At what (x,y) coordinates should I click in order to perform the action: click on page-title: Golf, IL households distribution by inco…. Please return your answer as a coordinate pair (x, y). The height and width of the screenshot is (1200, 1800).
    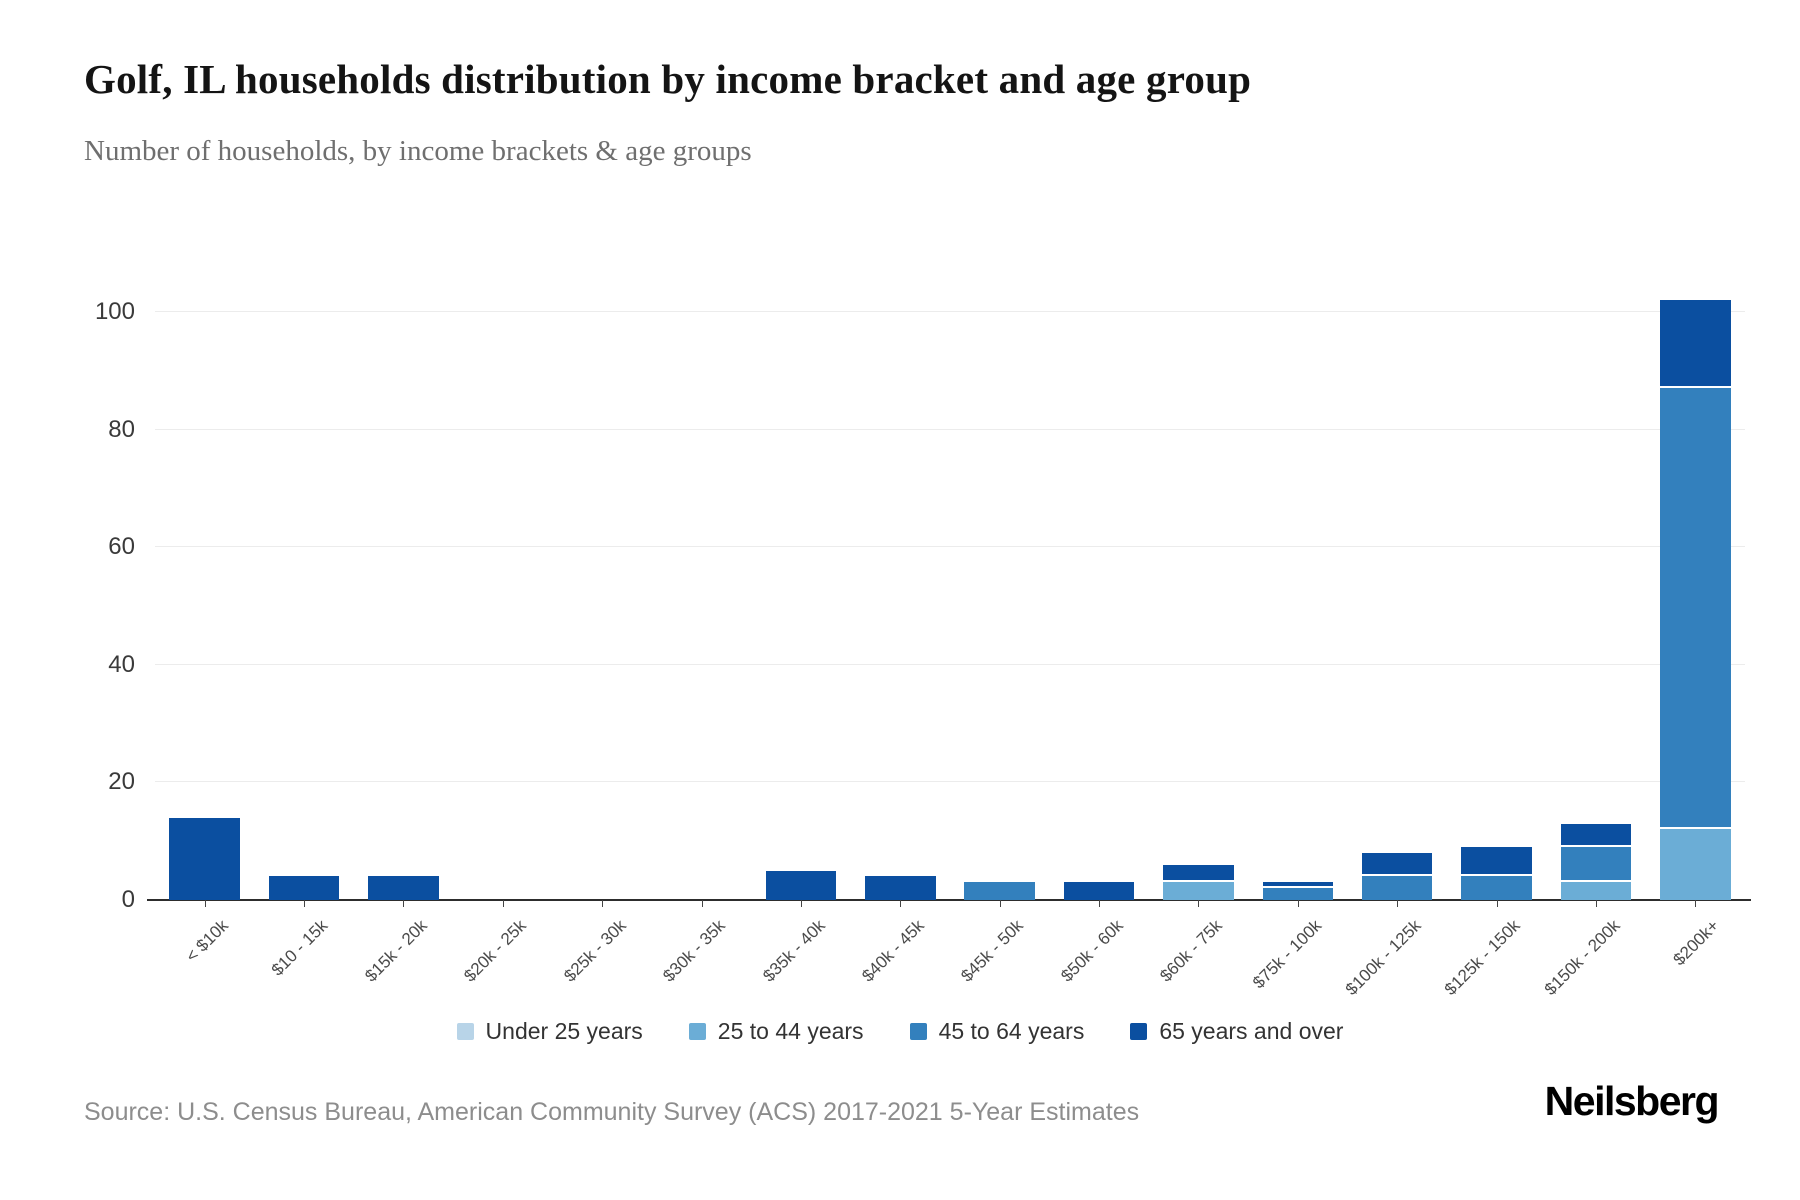
    Looking at the image, I should click on (668, 79).